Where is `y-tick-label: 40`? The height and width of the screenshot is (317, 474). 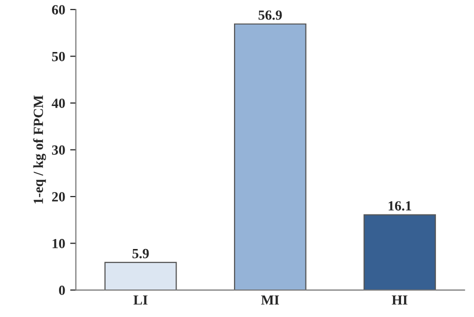 y-tick-label: 40 is located at coordinates (58, 103).